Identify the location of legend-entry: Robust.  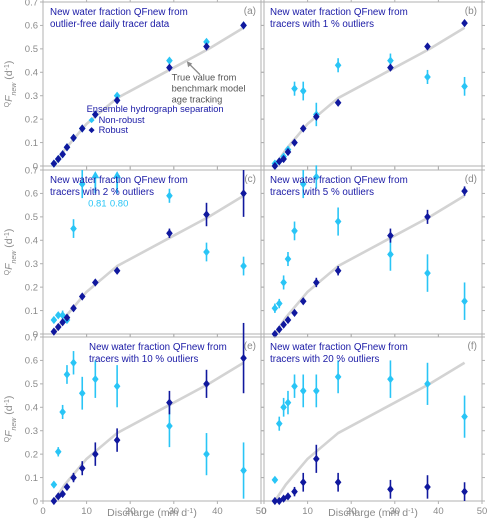
(114, 130).